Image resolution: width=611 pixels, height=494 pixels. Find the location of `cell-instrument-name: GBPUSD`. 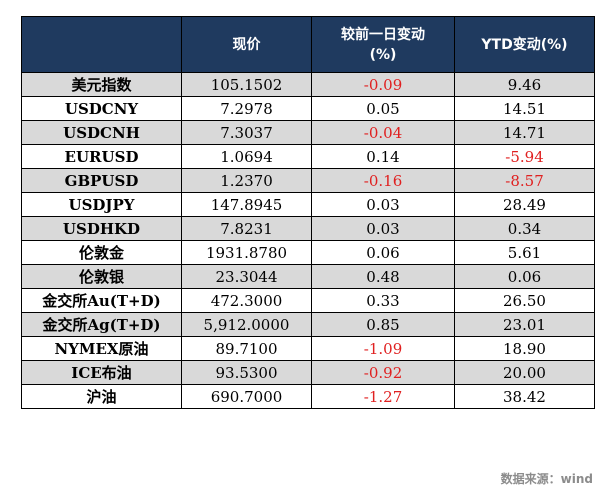

cell-instrument-name: GBPUSD is located at coordinates (101, 180).